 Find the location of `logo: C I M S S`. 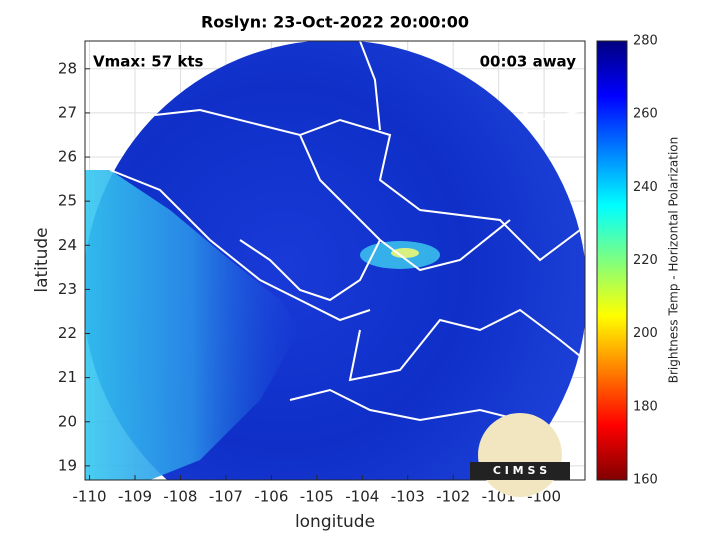

logo: C I M S S is located at coordinates (520, 455).